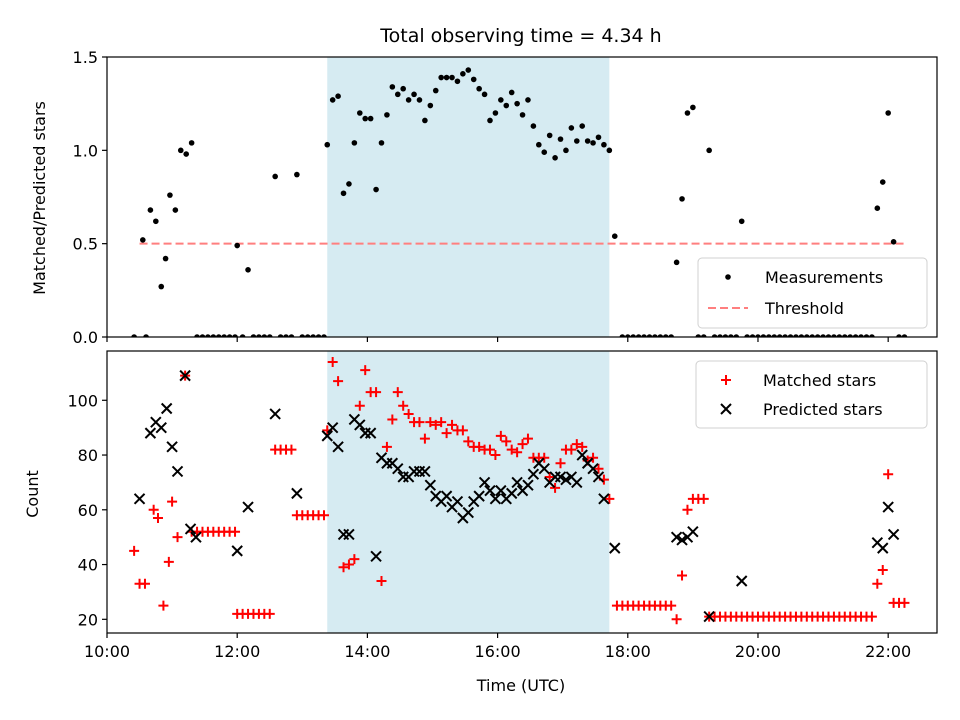 This screenshot has height=720, width=960. I want to click on x-tick-label: 12:00, so click(237, 651).